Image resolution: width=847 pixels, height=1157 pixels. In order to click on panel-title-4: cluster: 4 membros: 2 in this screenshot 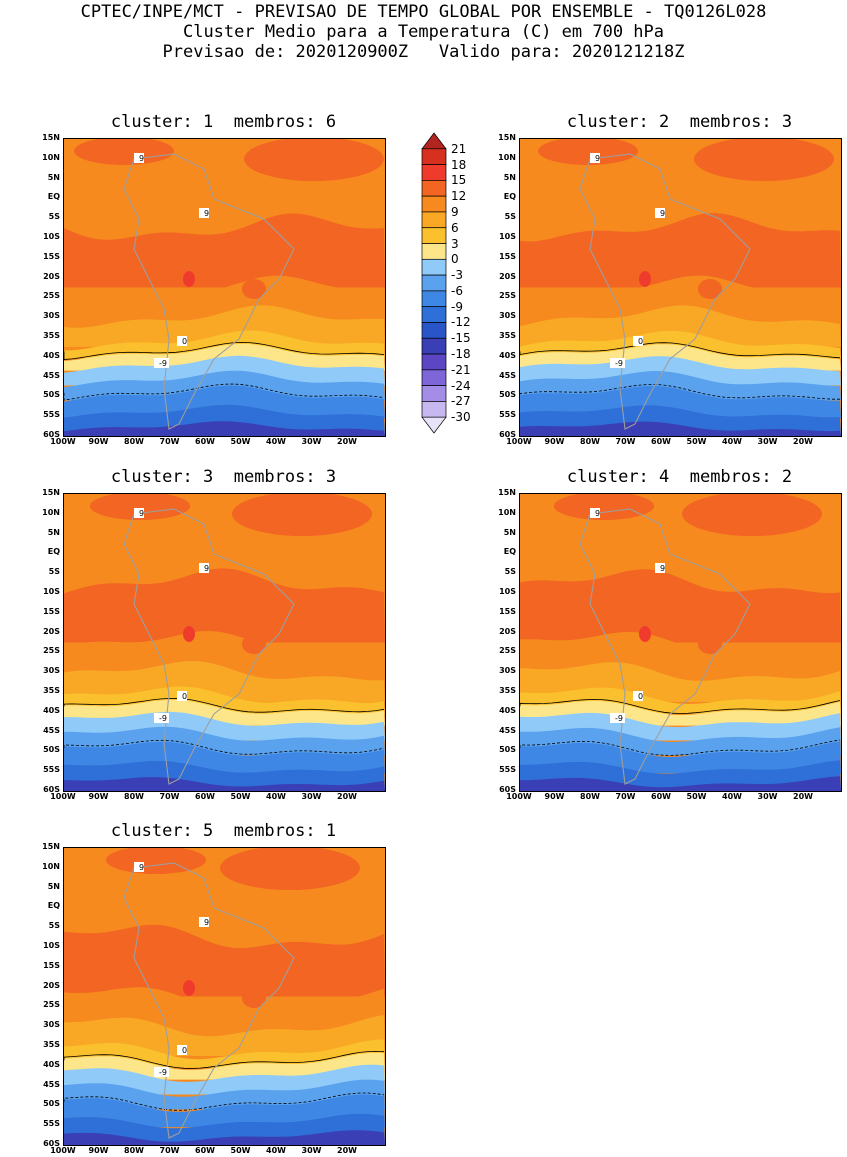, I will do `click(679, 477)`.